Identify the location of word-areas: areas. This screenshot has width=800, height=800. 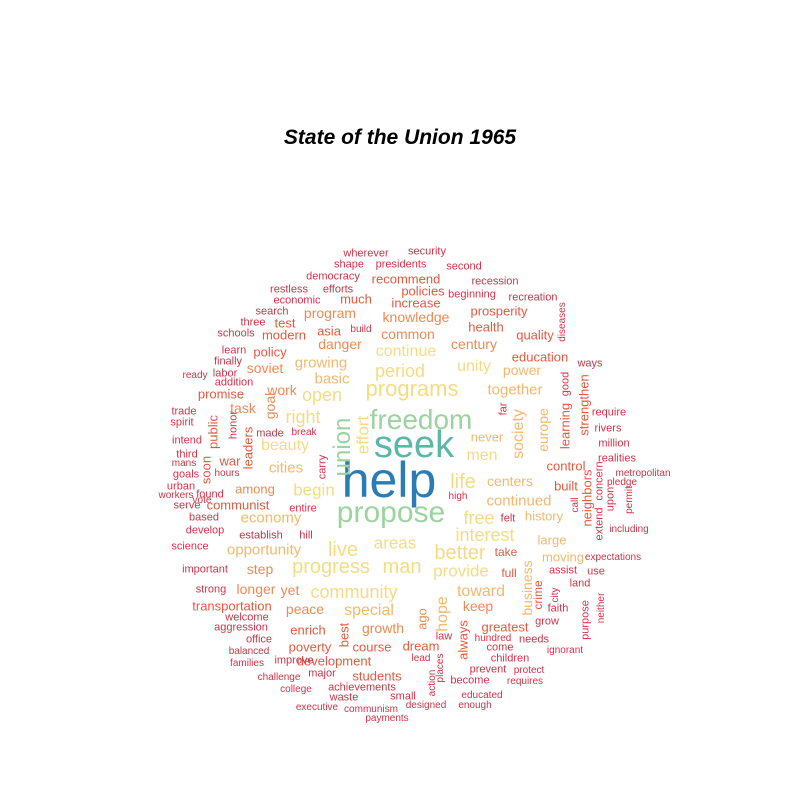
(395, 543).